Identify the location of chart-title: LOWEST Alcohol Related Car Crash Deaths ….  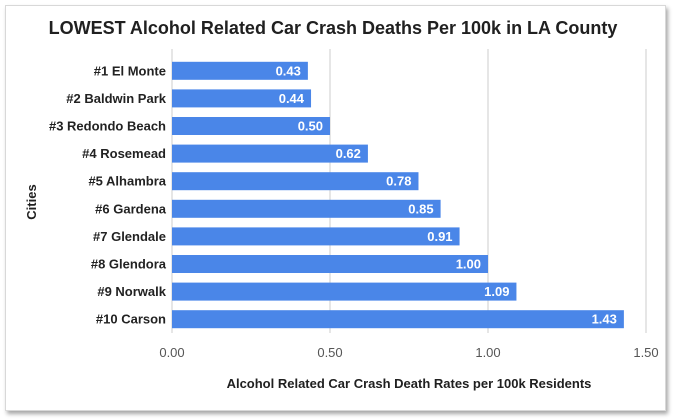
(333, 28).